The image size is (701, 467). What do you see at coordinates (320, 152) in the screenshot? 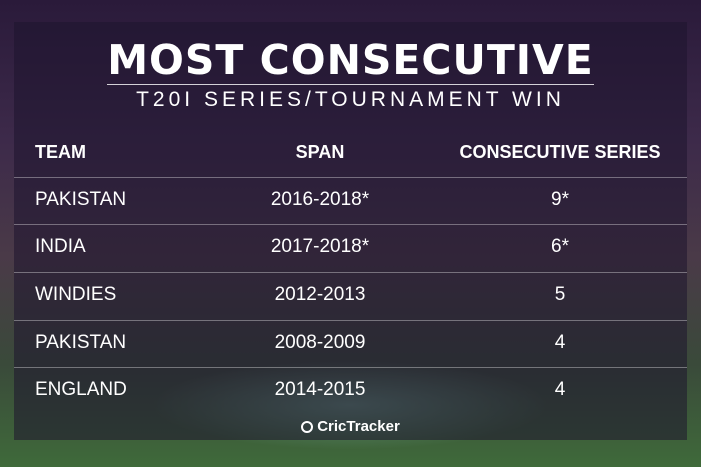
I see `column-header: SPAN` at bounding box center [320, 152].